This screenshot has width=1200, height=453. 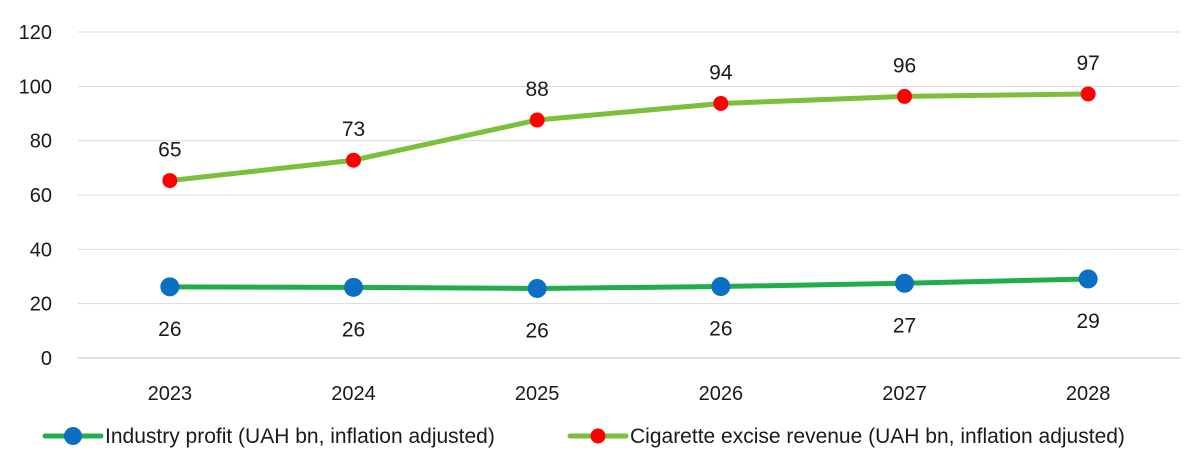 What do you see at coordinates (35, 87) in the screenshot?
I see `y-tick-label: 100` at bounding box center [35, 87].